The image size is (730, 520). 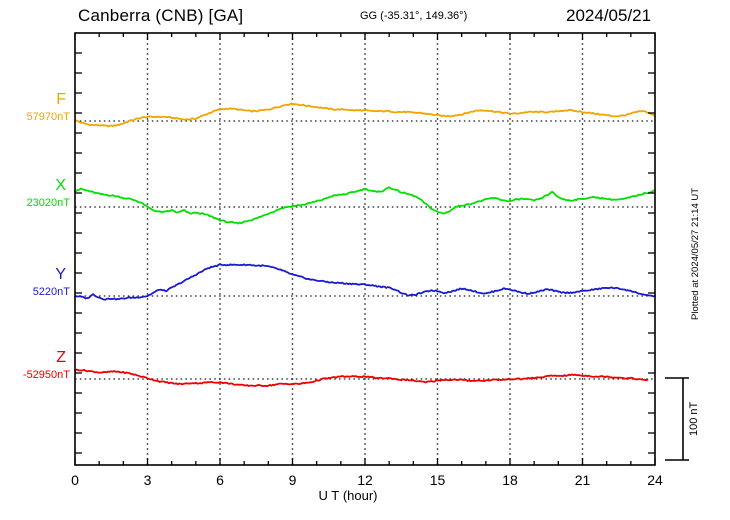 What do you see at coordinates (61, 99) in the screenshot?
I see `component-letter-f: F` at bounding box center [61, 99].